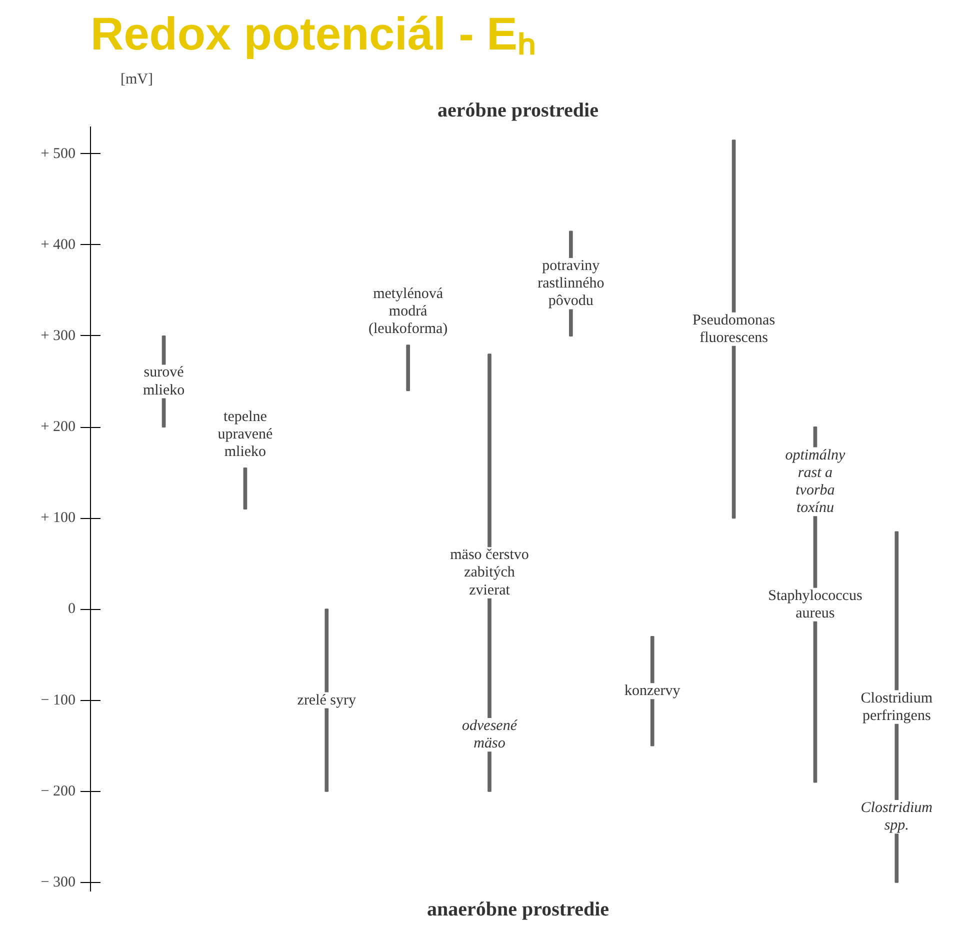  I want to click on chart-title: Redox potenciál - Eₕ, so click(313, 34).